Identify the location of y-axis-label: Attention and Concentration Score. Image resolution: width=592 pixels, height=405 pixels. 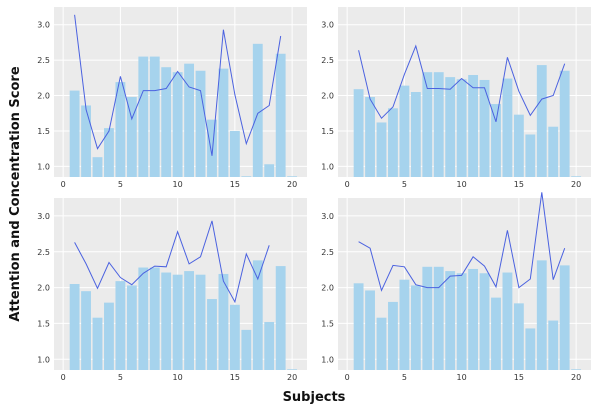
(15, 193).